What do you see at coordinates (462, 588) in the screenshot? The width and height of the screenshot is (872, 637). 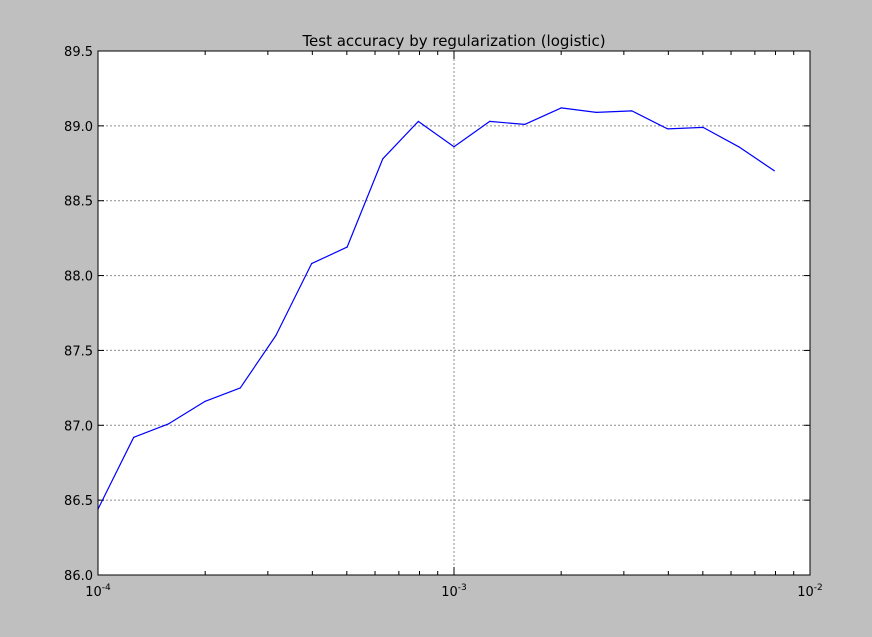 I see `x-tick-exponent: -3` at bounding box center [462, 588].